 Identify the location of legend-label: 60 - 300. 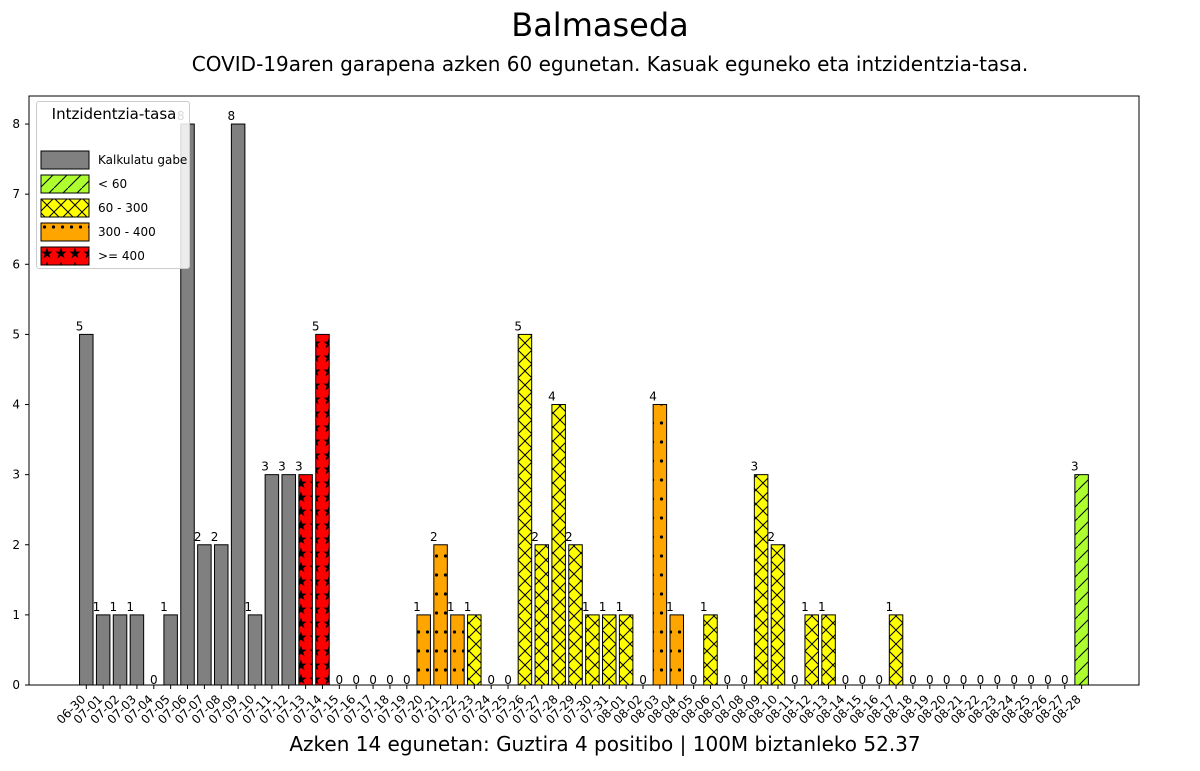
(123, 208).